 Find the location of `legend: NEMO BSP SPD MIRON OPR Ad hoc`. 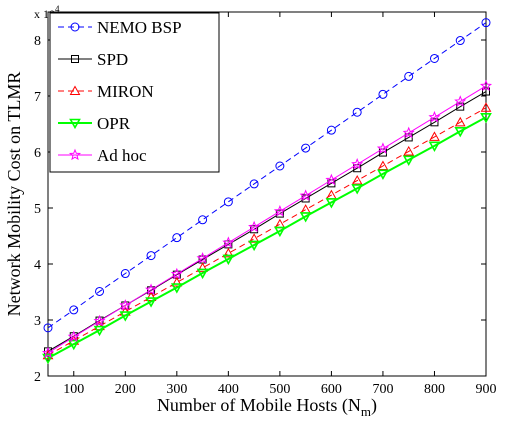

legend: NEMO BSP SPD MIRON OPR Ad hoc is located at coordinates (134, 92).